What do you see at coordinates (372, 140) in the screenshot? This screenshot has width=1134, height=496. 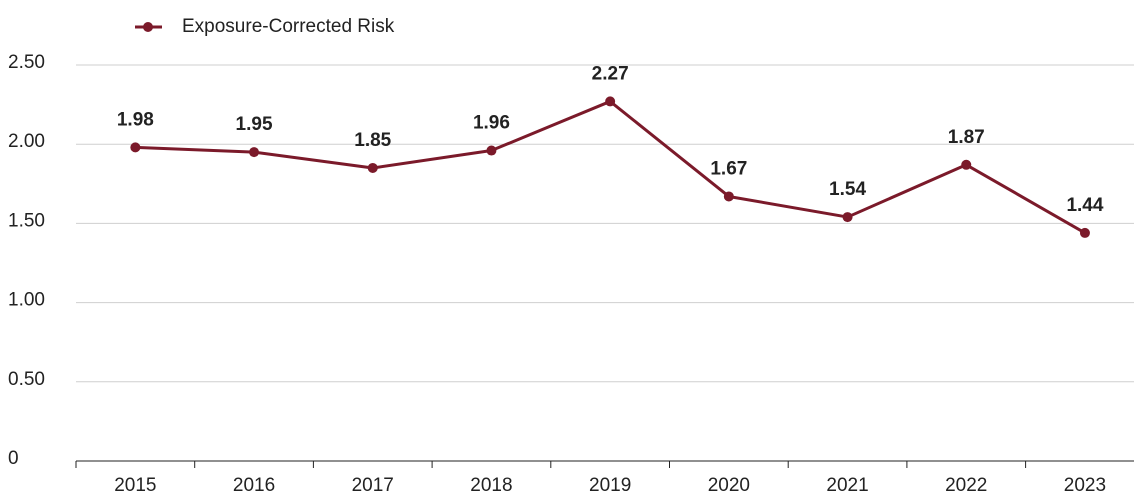 I see `data-label: 1.85` at bounding box center [372, 140].